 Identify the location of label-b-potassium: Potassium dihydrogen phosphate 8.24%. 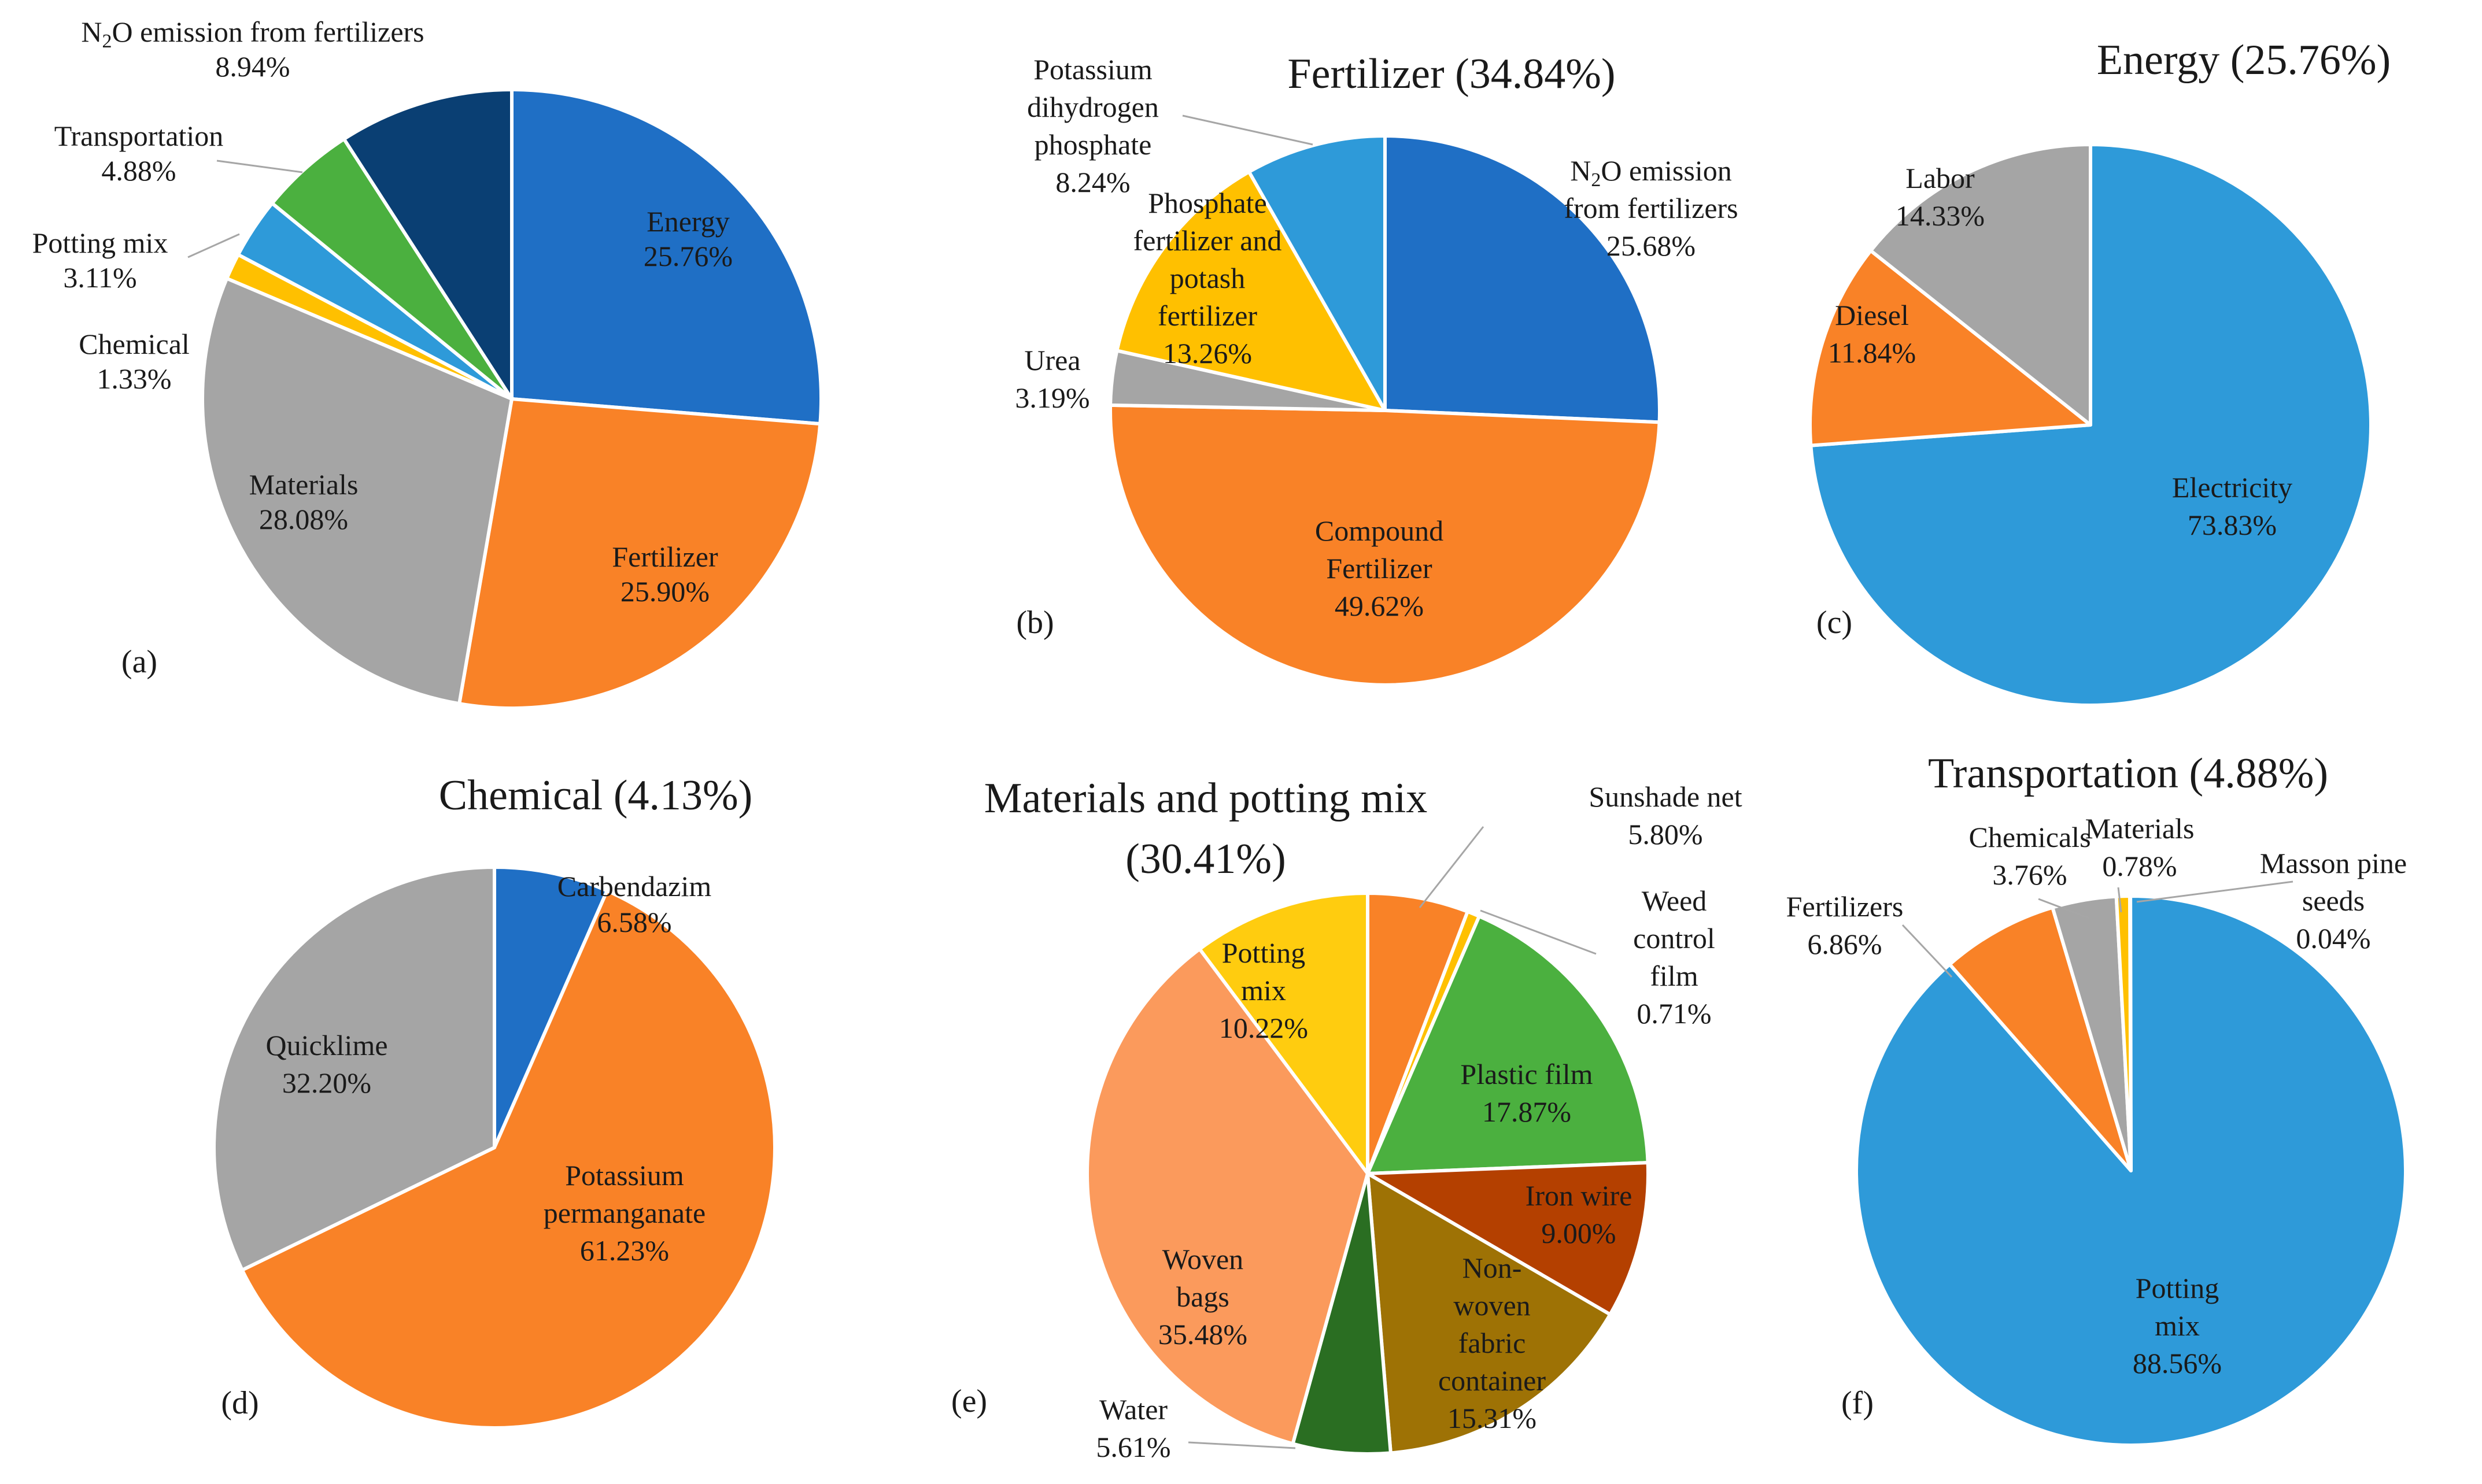
(1093, 125).